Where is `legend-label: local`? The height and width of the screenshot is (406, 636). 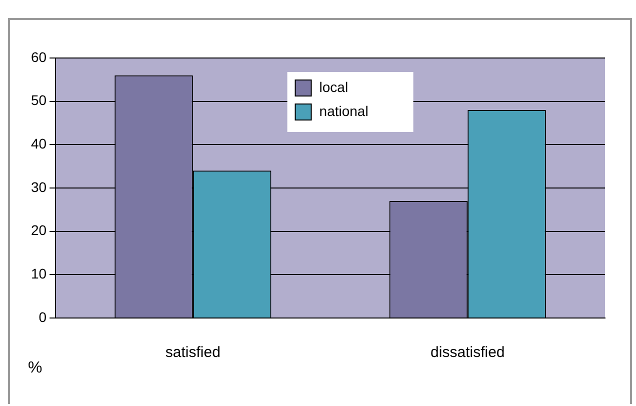
legend-label: local is located at coordinates (333, 86).